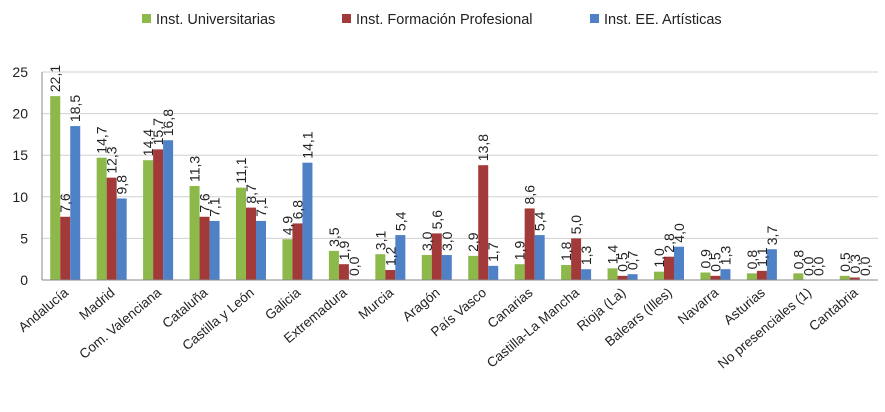 The width and height of the screenshot is (885, 412). I want to click on data-label: 5,6, so click(437, 220).